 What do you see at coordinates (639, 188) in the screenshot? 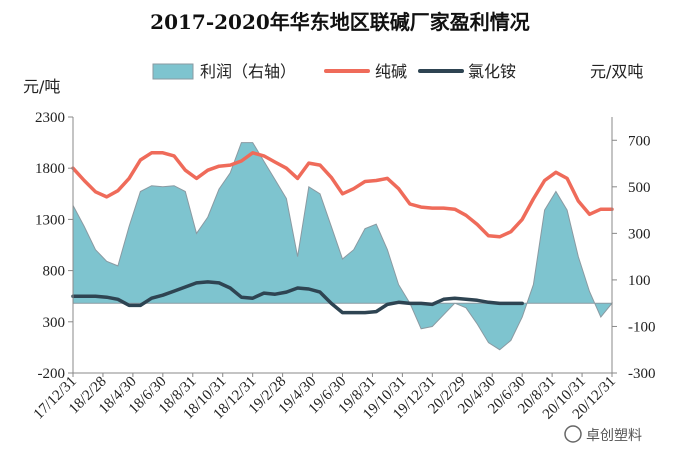
I see `right-tick-label: 500` at bounding box center [639, 188].